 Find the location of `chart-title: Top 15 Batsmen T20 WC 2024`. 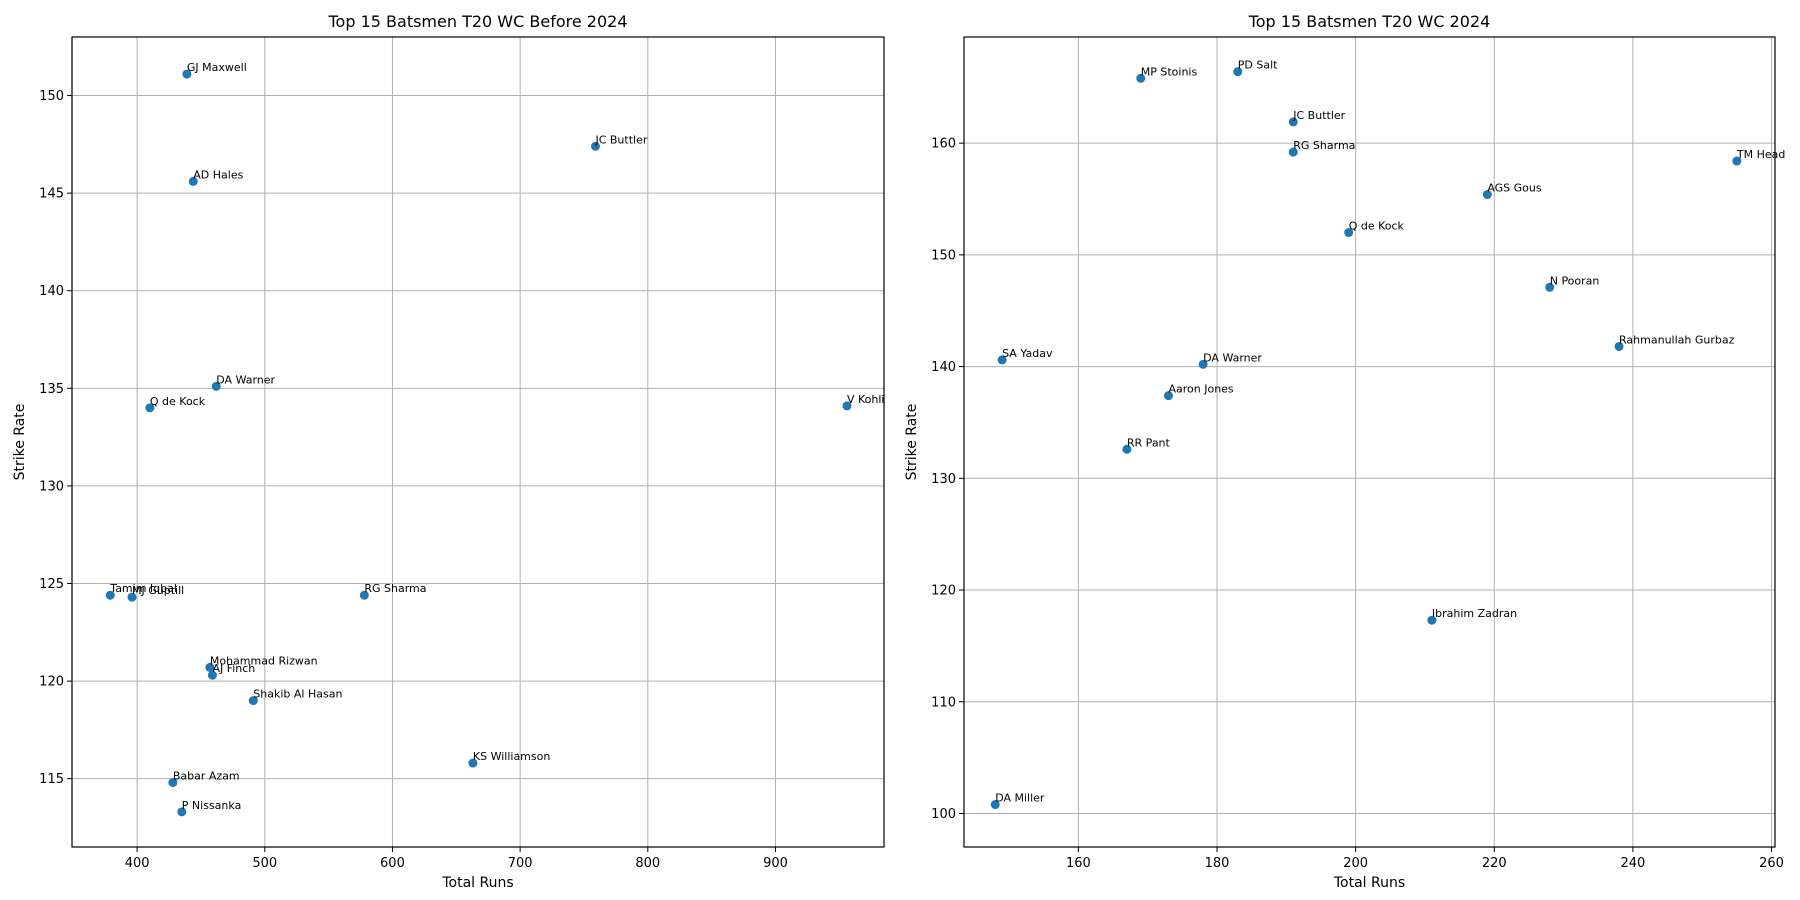

chart-title: Top 15 Batsmen T20 WC 2024 is located at coordinates (1369, 21).